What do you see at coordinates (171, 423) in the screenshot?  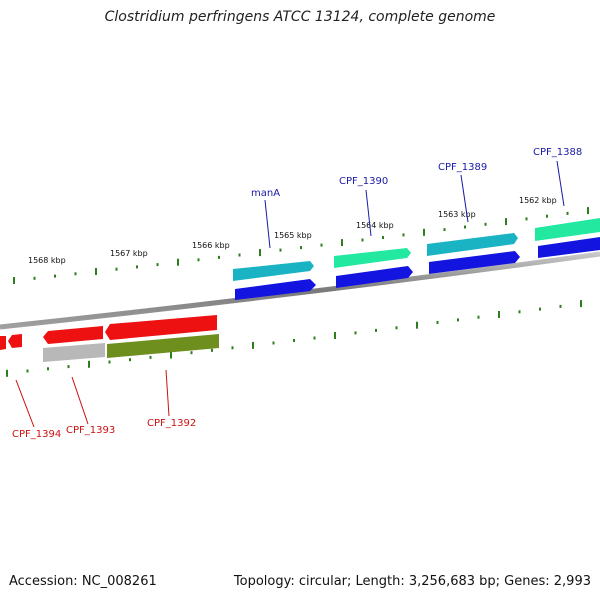 I see `gene-label-CPF_1392: CPF_1392` at bounding box center [171, 423].